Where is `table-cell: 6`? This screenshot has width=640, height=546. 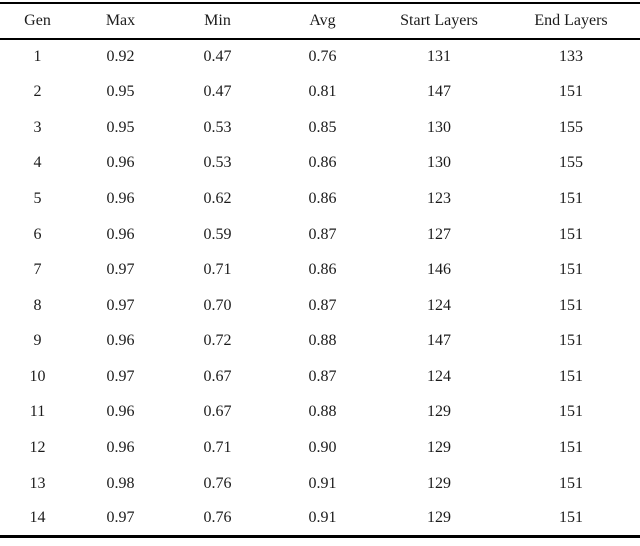
table-cell: 6 is located at coordinates (37, 234).